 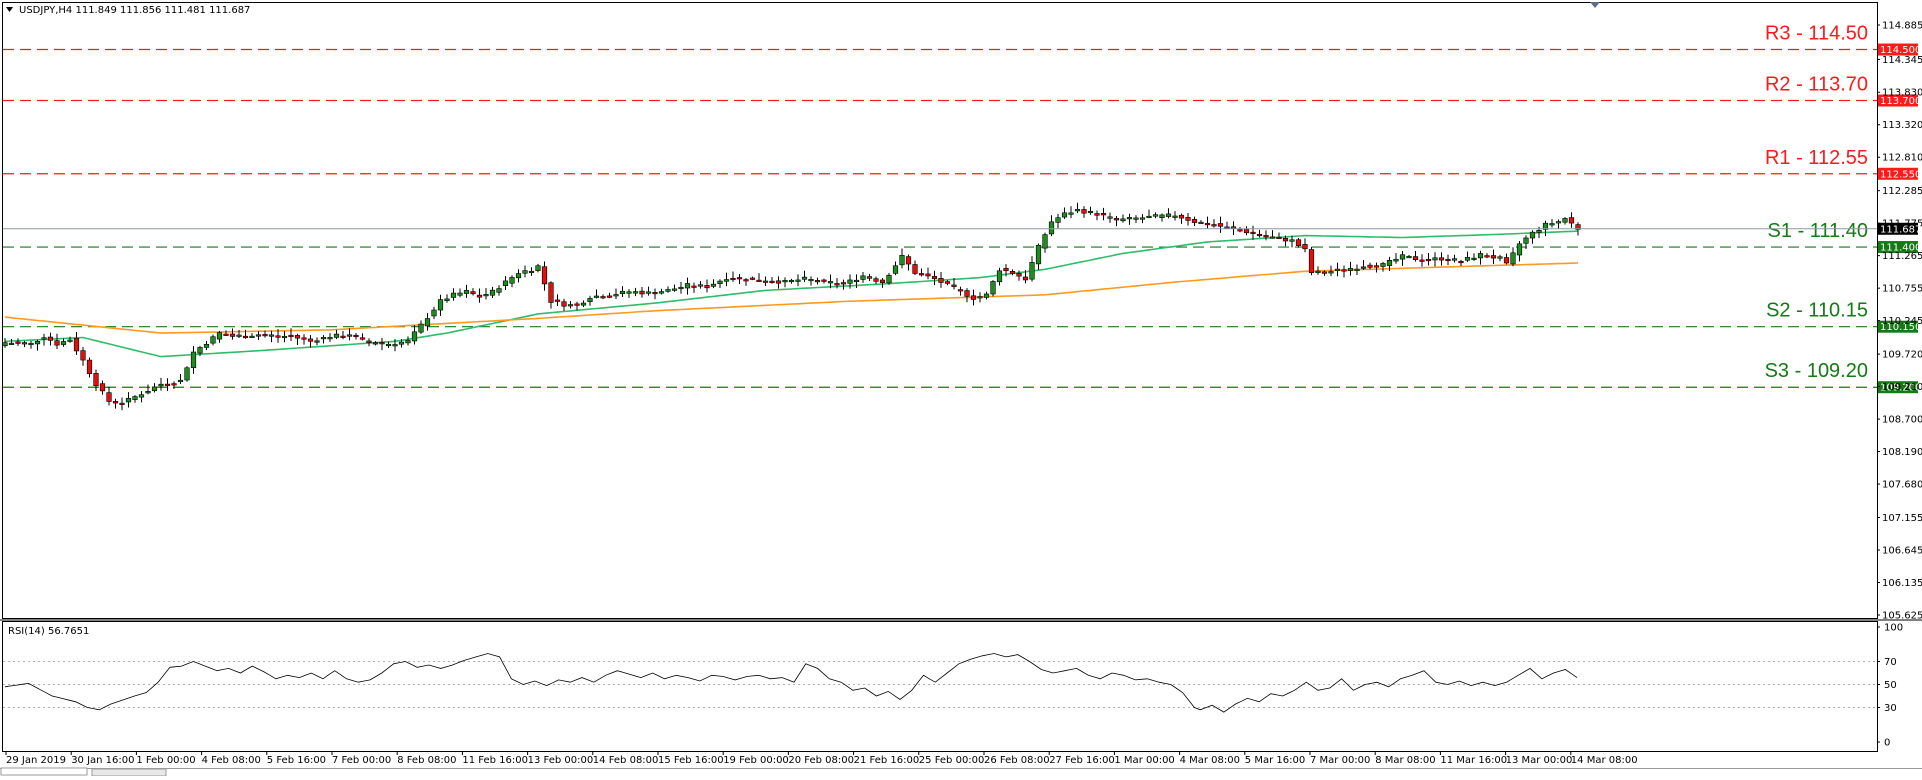 What do you see at coordinates (231, 760) in the screenshot?
I see `time-tick-label: 4 Feb 08:00` at bounding box center [231, 760].